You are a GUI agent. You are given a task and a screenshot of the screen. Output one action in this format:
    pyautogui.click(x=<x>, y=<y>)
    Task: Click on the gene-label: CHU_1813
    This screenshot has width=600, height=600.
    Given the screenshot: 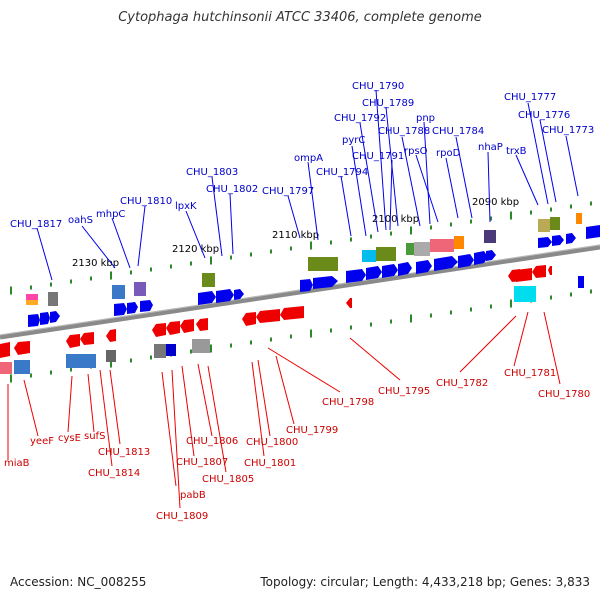 What is the action you would take?
    pyautogui.click(x=124, y=452)
    